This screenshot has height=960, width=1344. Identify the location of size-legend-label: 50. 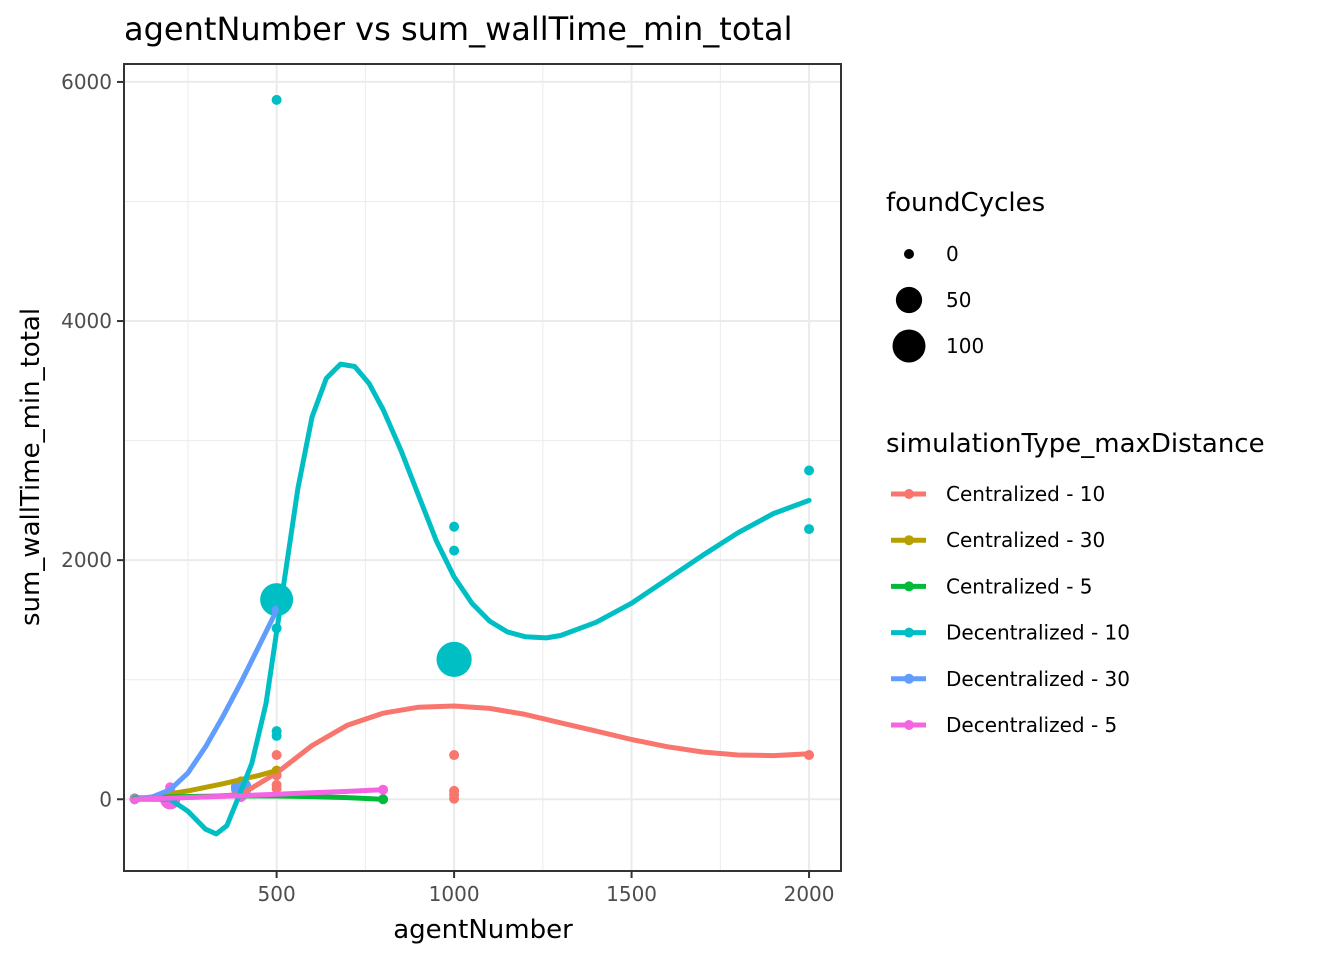
(958, 300).